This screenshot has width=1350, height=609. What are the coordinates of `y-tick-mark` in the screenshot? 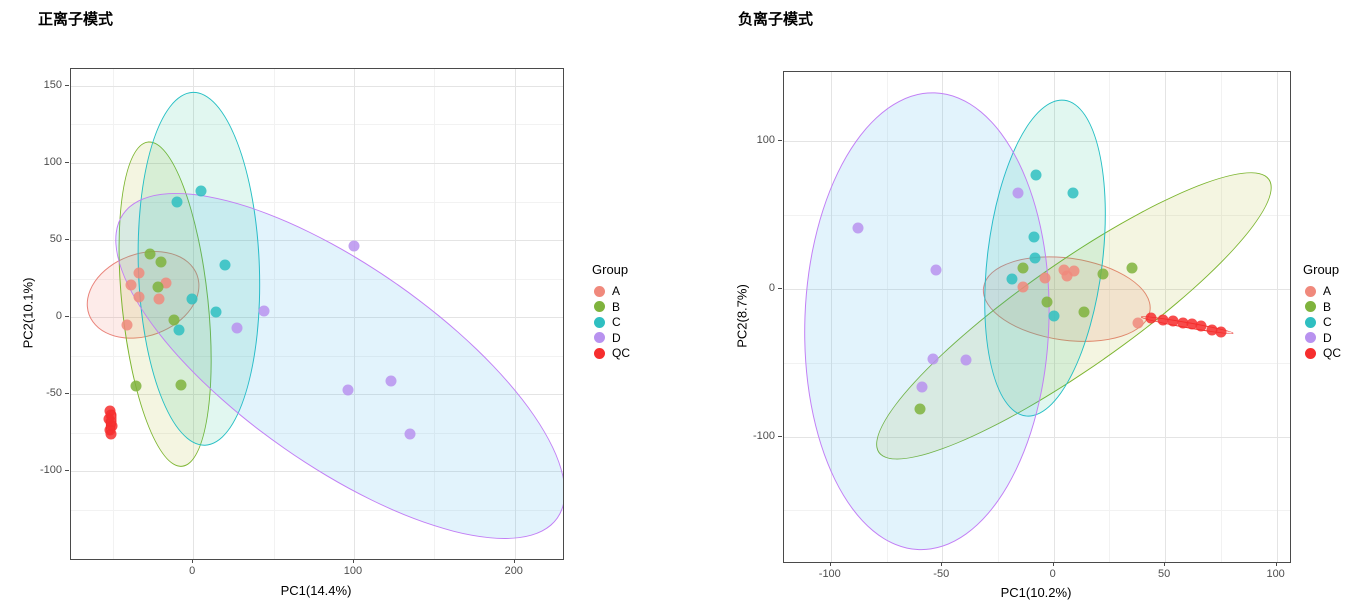 It's located at (67, 317).